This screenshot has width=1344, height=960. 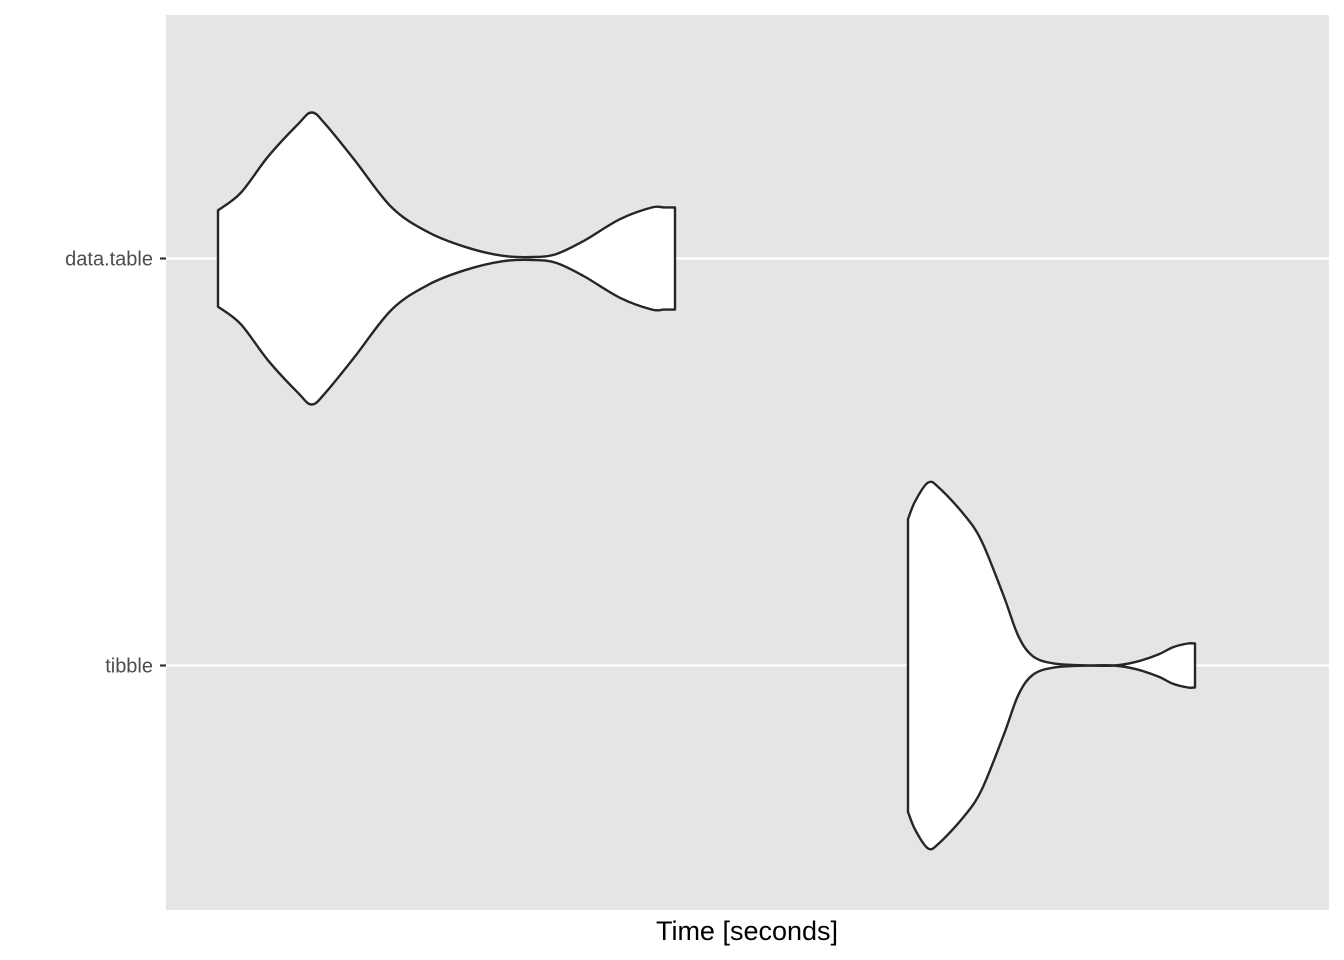 What do you see at coordinates (129, 667) in the screenshot?
I see `y-tick-label: tibble` at bounding box center [129, 667].